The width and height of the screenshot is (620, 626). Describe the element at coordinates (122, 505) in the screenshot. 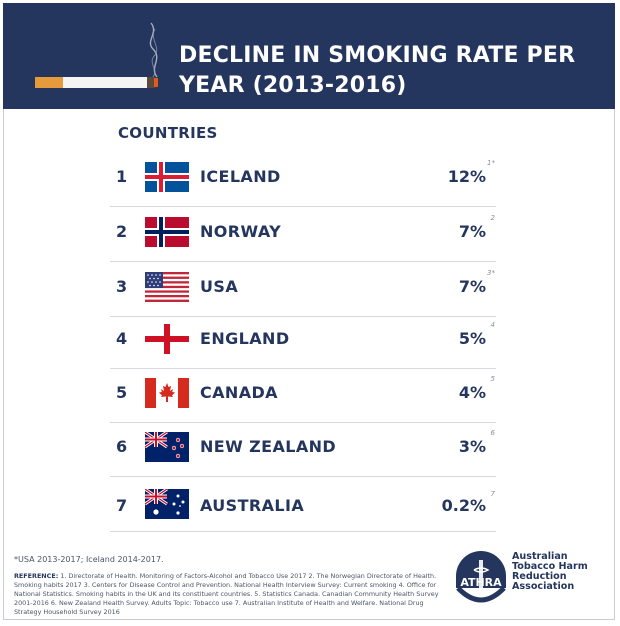

I see `rank-label: 7` at that location.